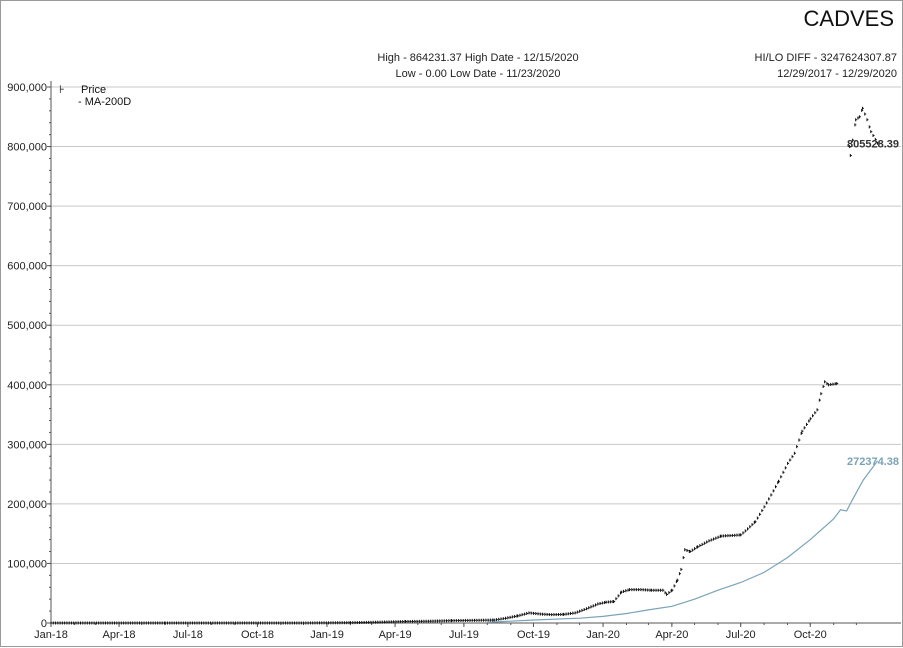 Image resolution: width=903 pixels, height=648 pixels. I want to click on y-tick-label: 200,000, so click(27, 505).